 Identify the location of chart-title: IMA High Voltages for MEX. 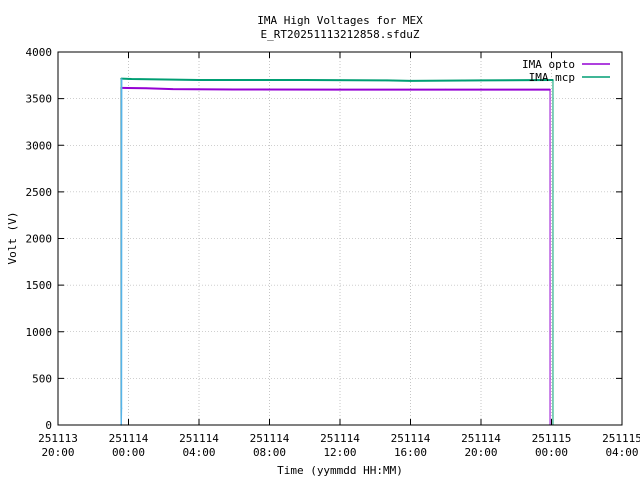
(340, 20).